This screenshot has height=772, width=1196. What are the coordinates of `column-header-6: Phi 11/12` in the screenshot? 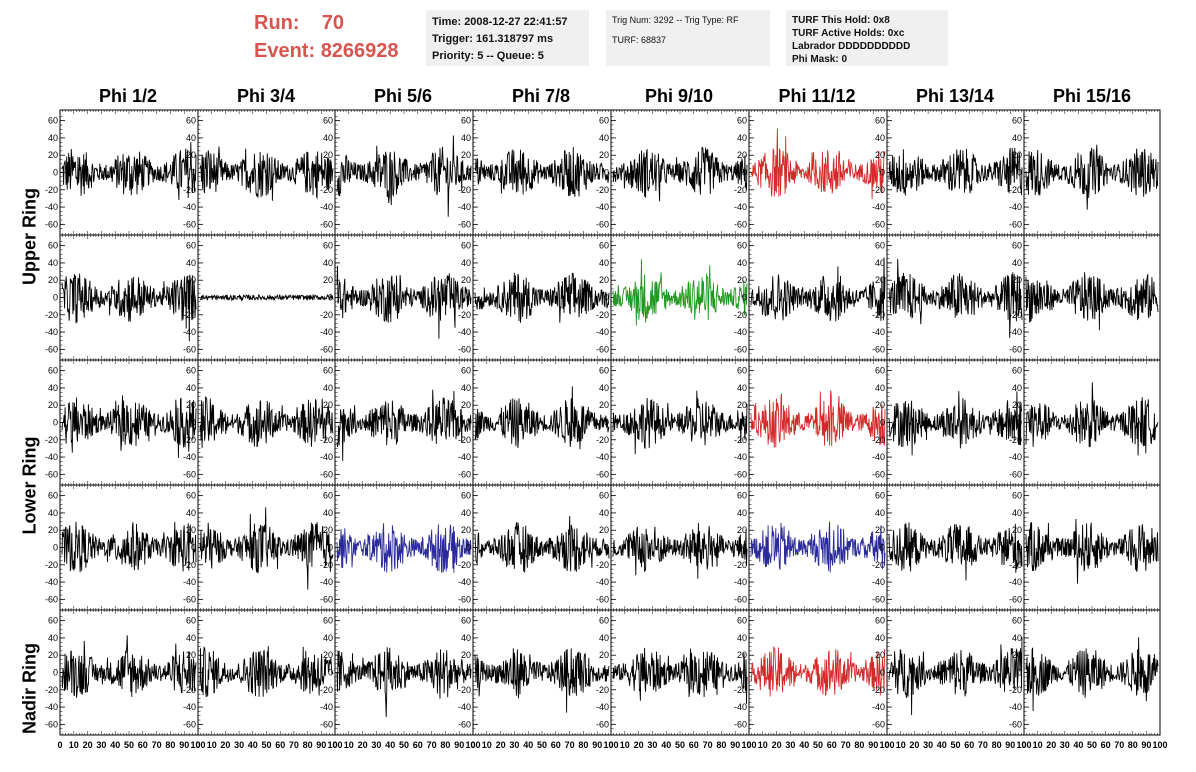 It's located at (817, 96).